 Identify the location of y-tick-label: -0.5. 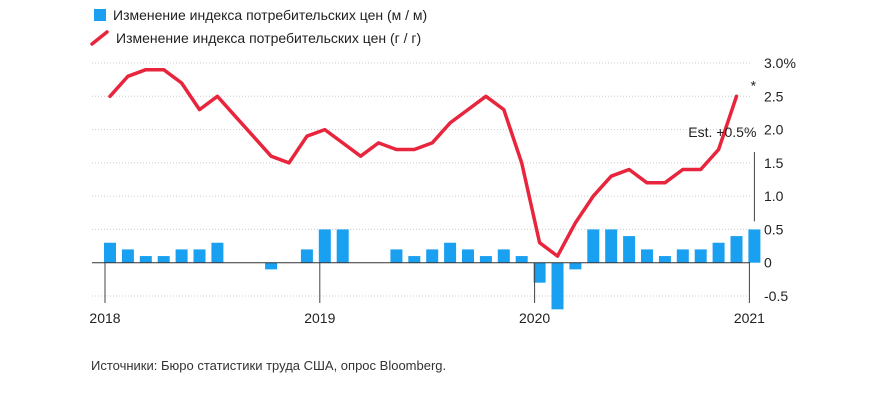
(776, 296).